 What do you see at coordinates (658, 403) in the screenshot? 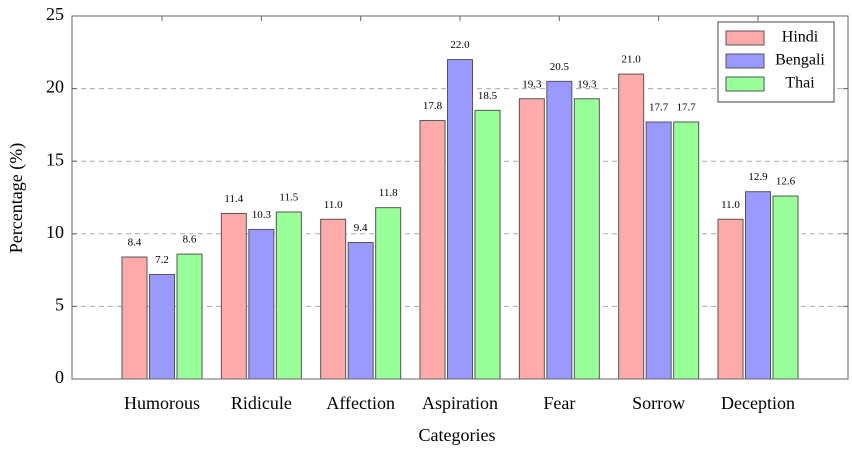
I see `x-tick-label: Sorrow` at bounding box center [658, 403].